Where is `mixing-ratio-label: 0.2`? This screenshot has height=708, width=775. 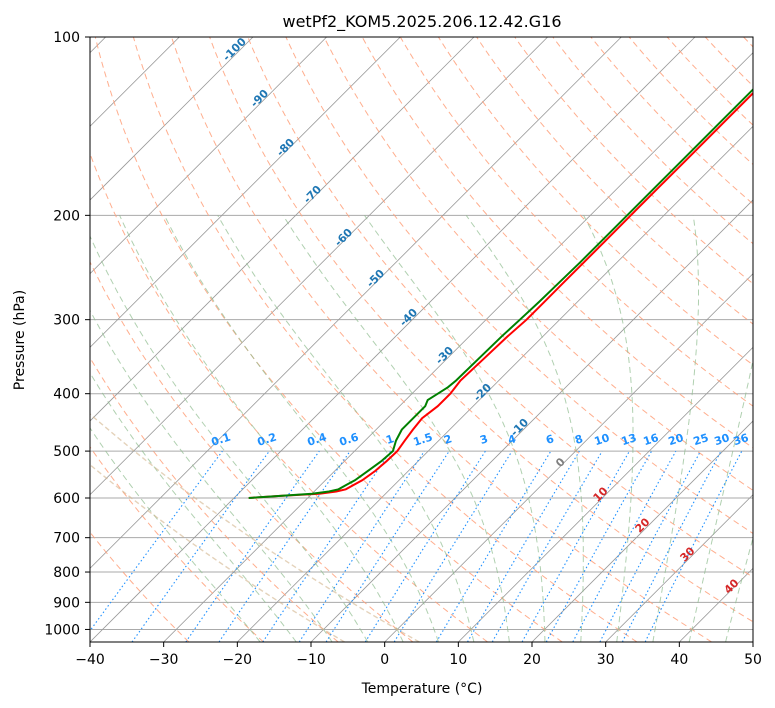
mixing-ratio-label: 0.2 is located at coordinates (267, 439).